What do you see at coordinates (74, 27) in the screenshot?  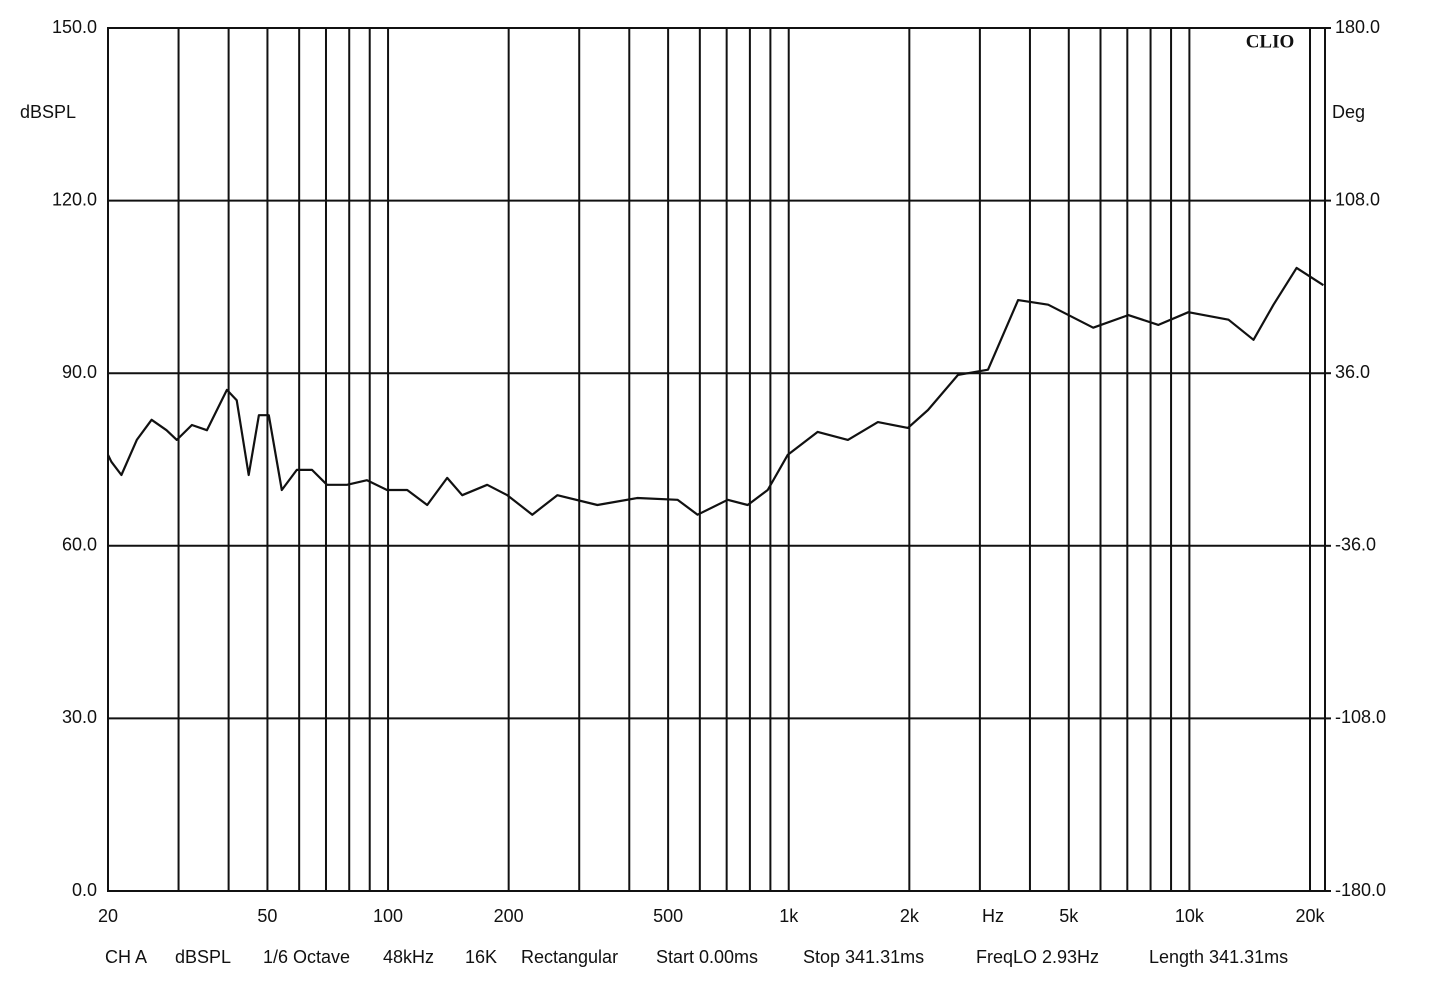 I see `y-tick-label: 150.0` at bounding box center [74, 27].